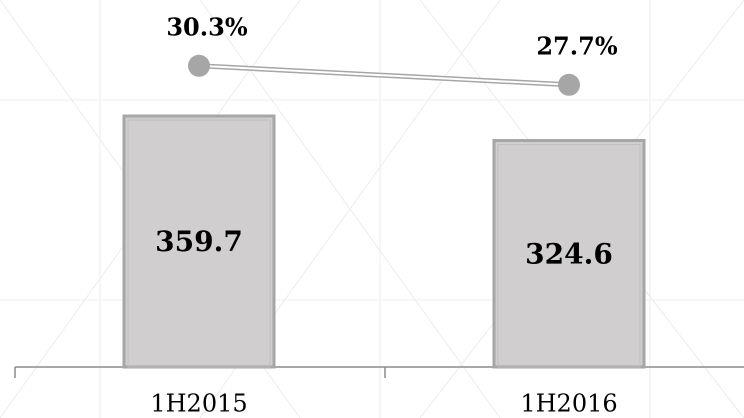  I want to click on bar-value-label: 324.6, so click(569, 253).